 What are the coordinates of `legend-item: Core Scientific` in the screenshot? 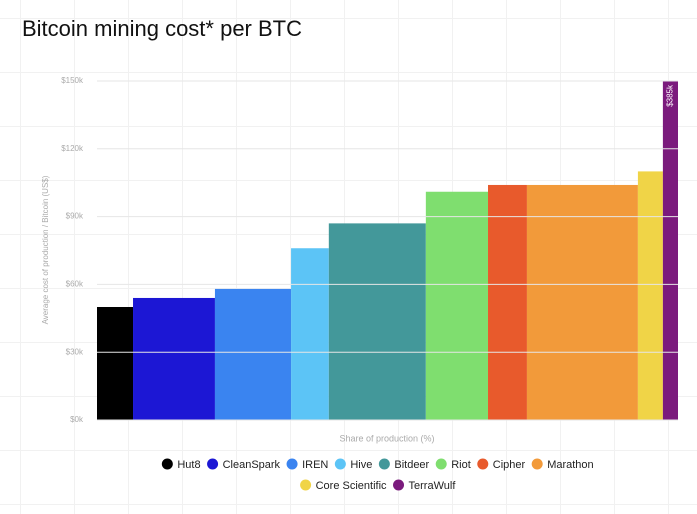 It's located at (343, 485).